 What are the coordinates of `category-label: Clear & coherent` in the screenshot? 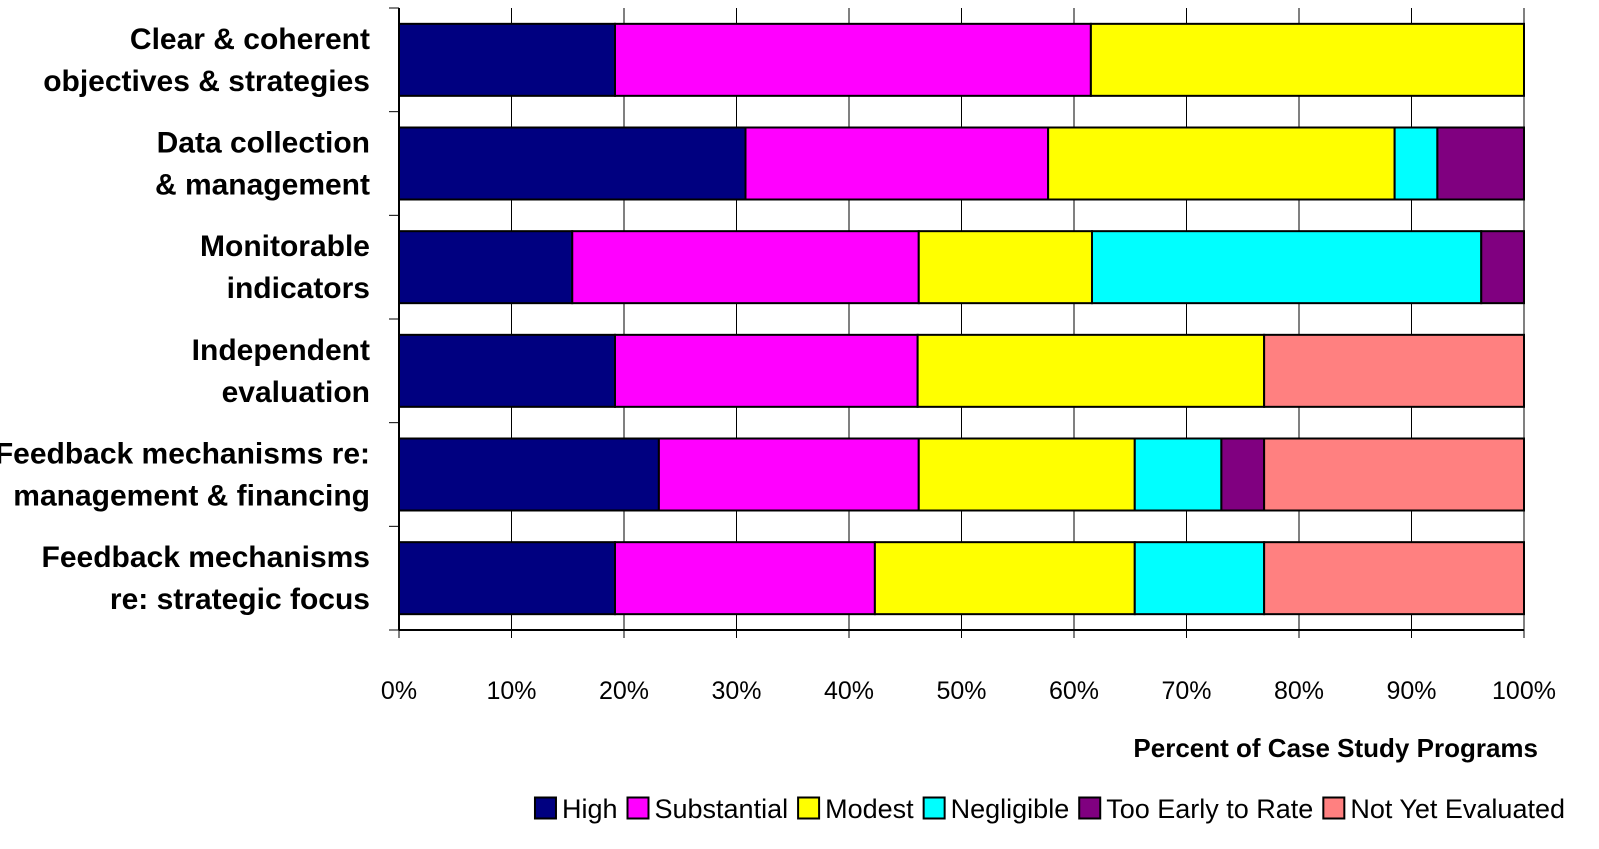 It's located at (250, 39).